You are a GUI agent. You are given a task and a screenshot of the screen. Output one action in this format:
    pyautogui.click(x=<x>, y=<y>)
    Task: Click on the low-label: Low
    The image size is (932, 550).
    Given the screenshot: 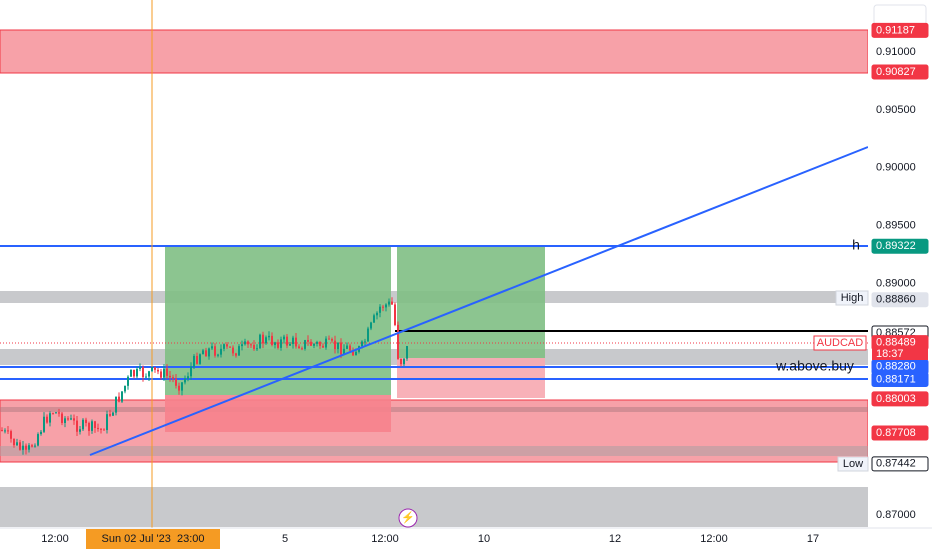 What is the action you would take?
    pyautogui.click(x=853, y=464)
    